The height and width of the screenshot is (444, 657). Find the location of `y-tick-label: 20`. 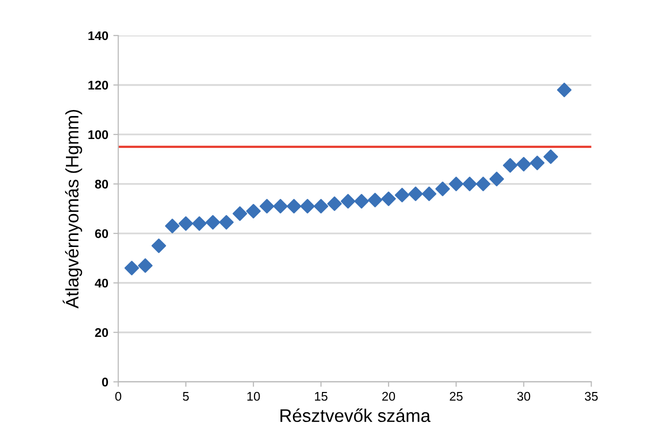

y-tick-label: 20 is located at coordinates (101, 333).